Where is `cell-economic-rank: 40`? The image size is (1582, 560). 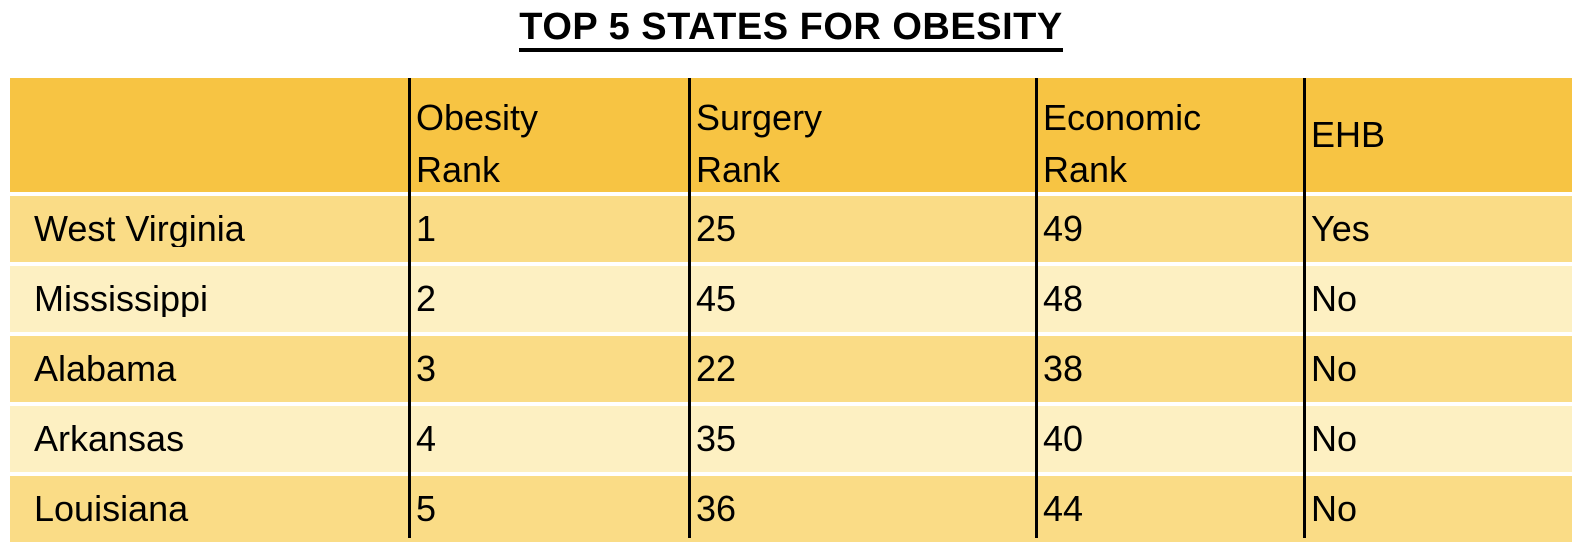
cell-economic-rank: 40 is located at coordinates (1063, 439).